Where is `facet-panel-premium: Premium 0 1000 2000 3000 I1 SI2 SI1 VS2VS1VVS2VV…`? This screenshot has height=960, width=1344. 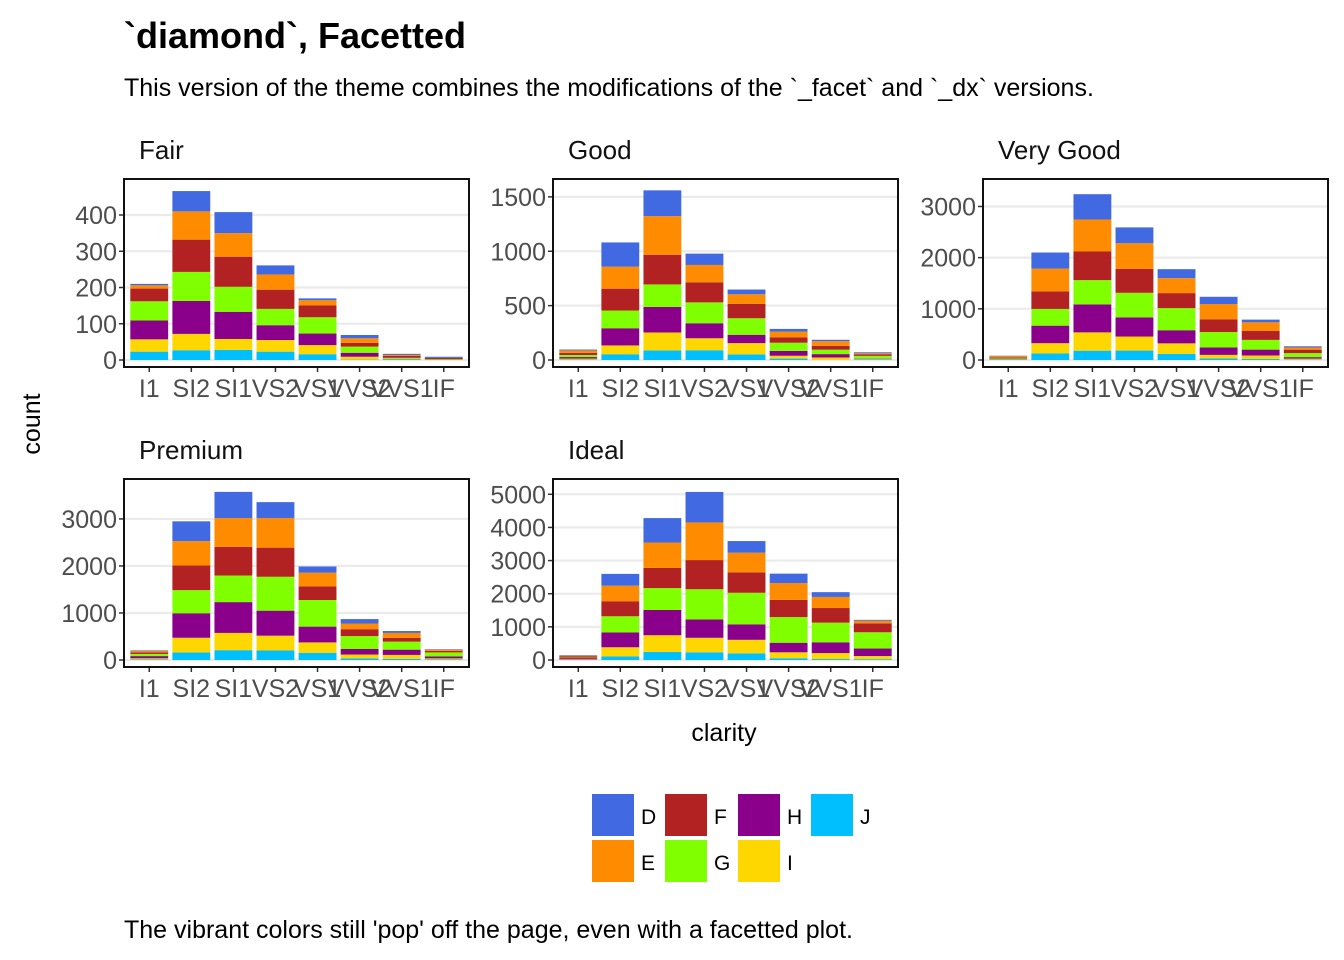 facet-panel-premium: Premium 0 1000 2000 3000 I1 SI2 SI1 VS2VS1VVS2VV… is located at coordinates (265, 569).